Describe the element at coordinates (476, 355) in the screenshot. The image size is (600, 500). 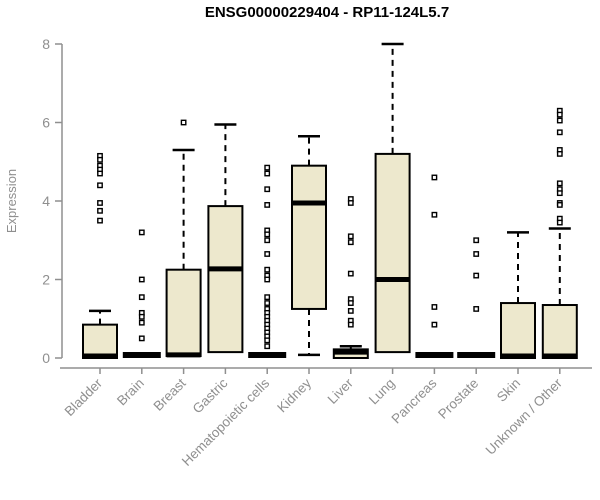
I see `flat-box-prostate` at that location.